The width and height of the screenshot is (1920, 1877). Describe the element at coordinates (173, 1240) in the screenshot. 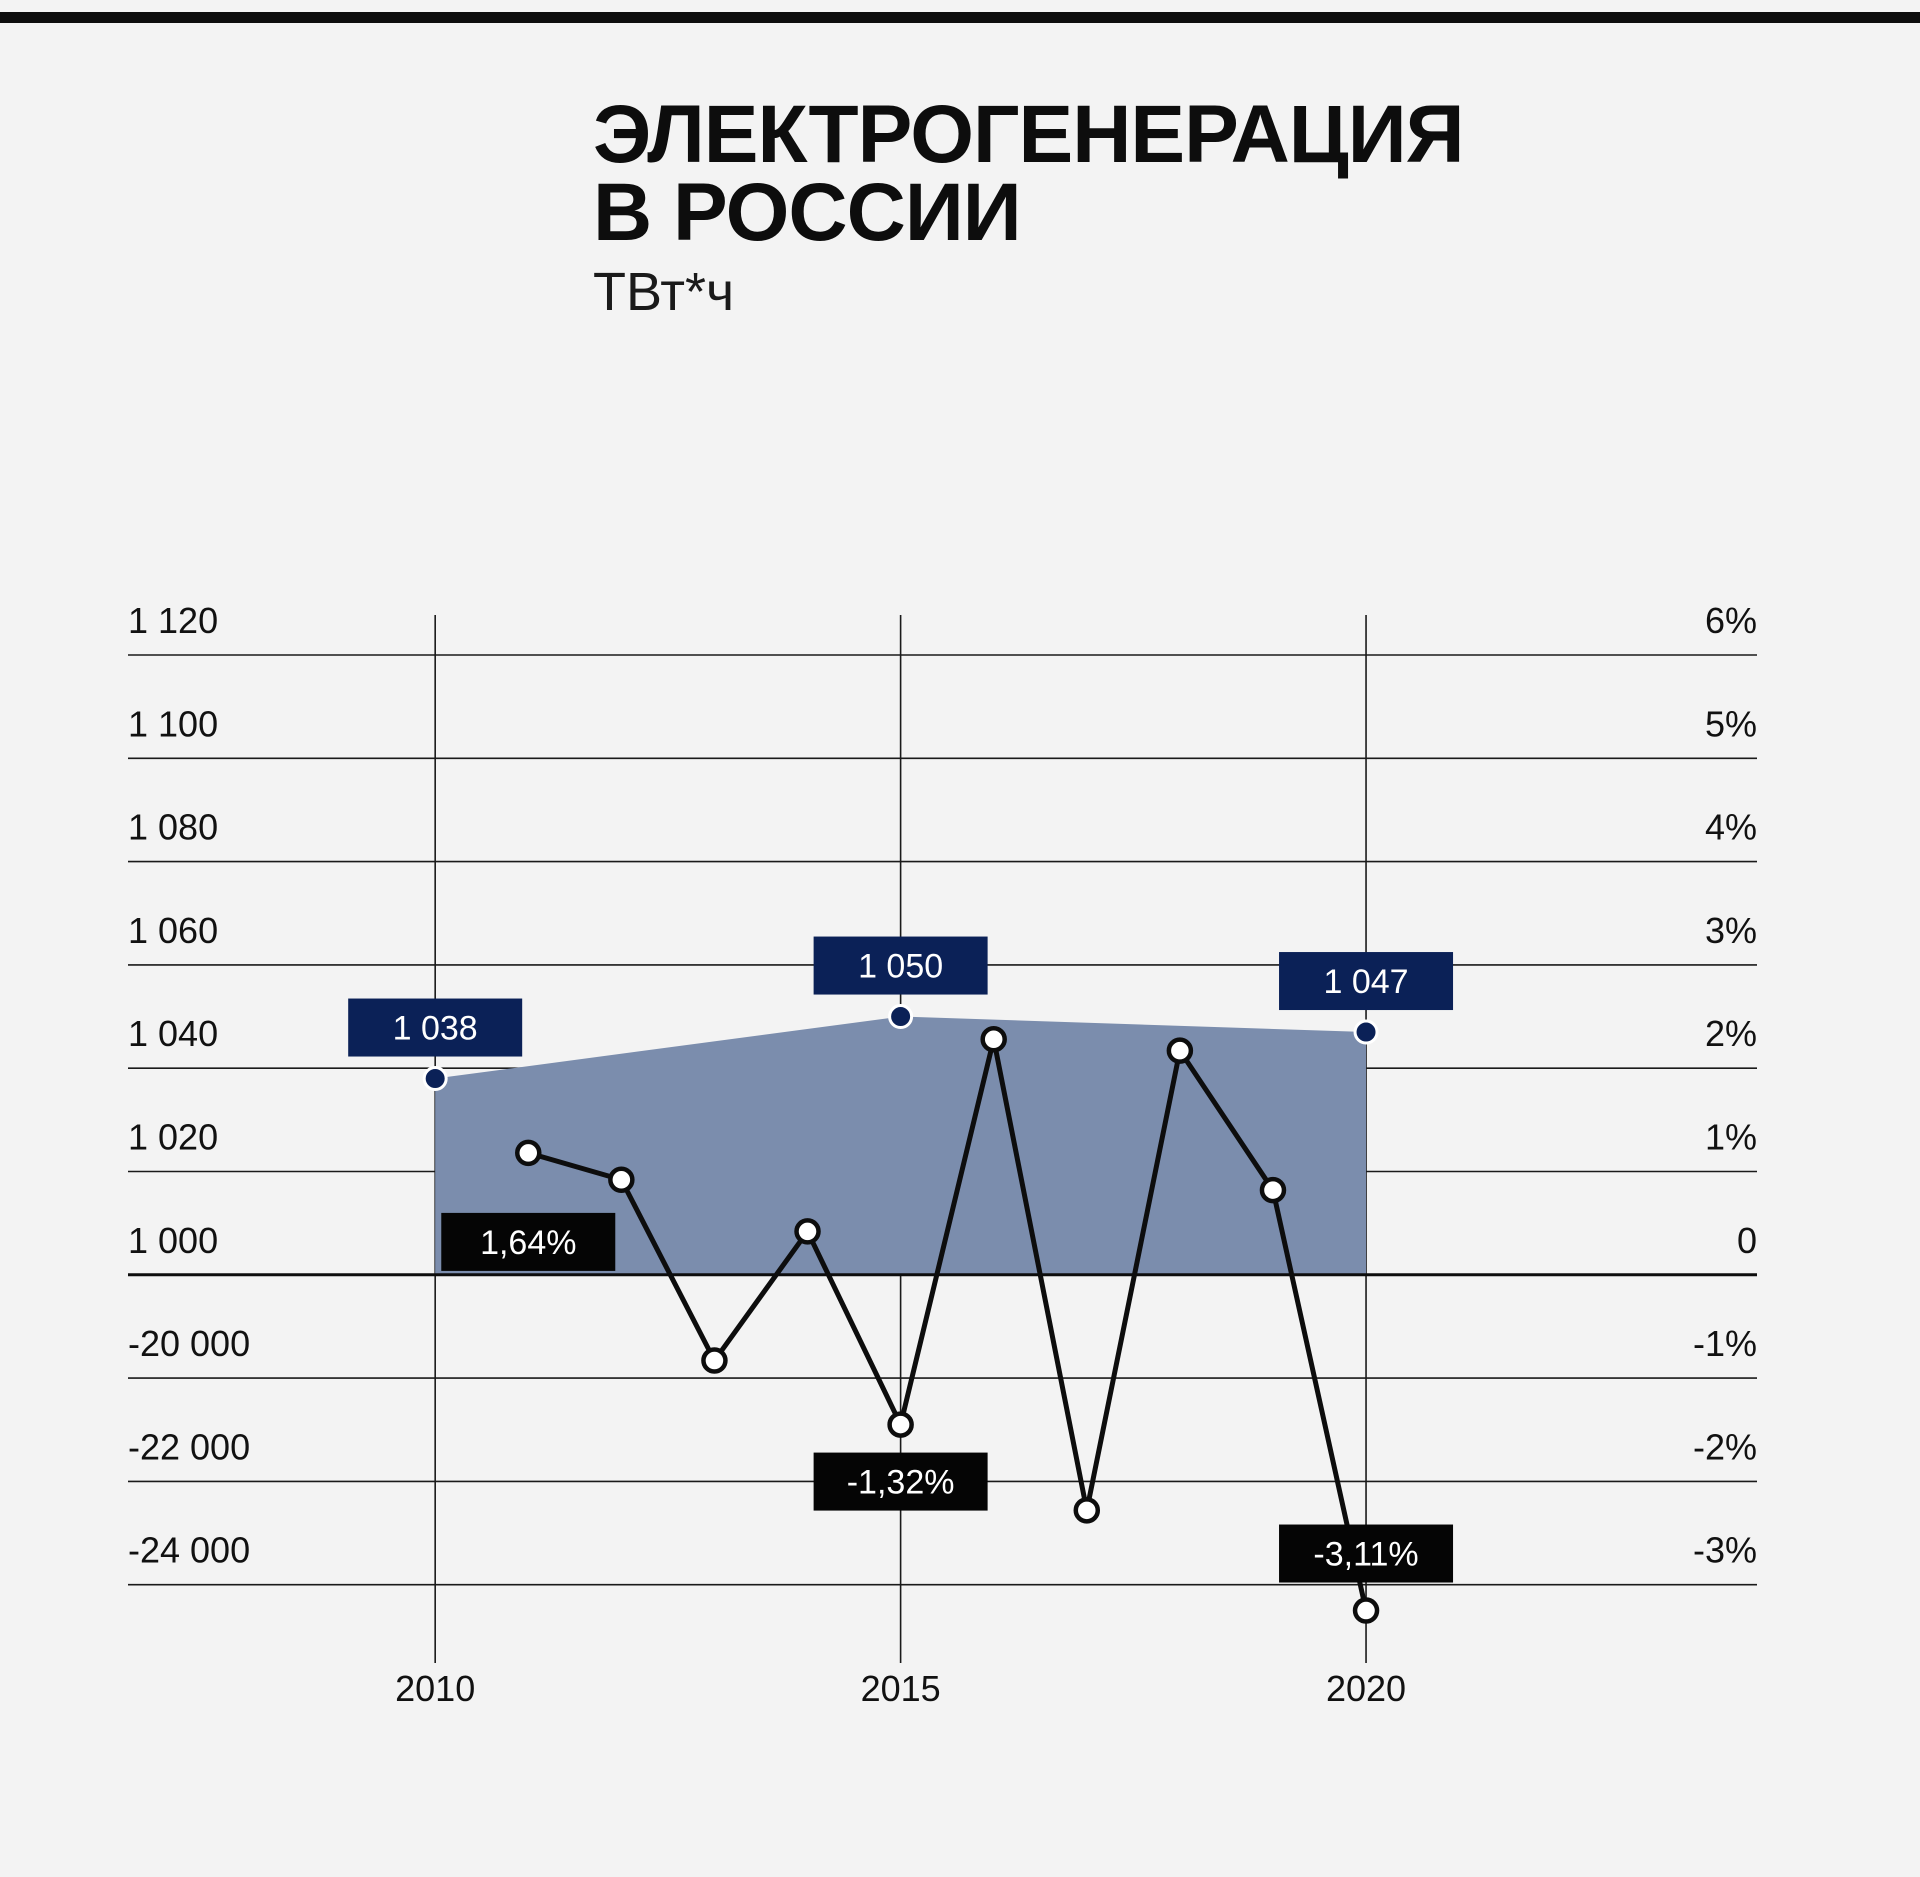

I see `left-axis-tick: 1 000` at that location.